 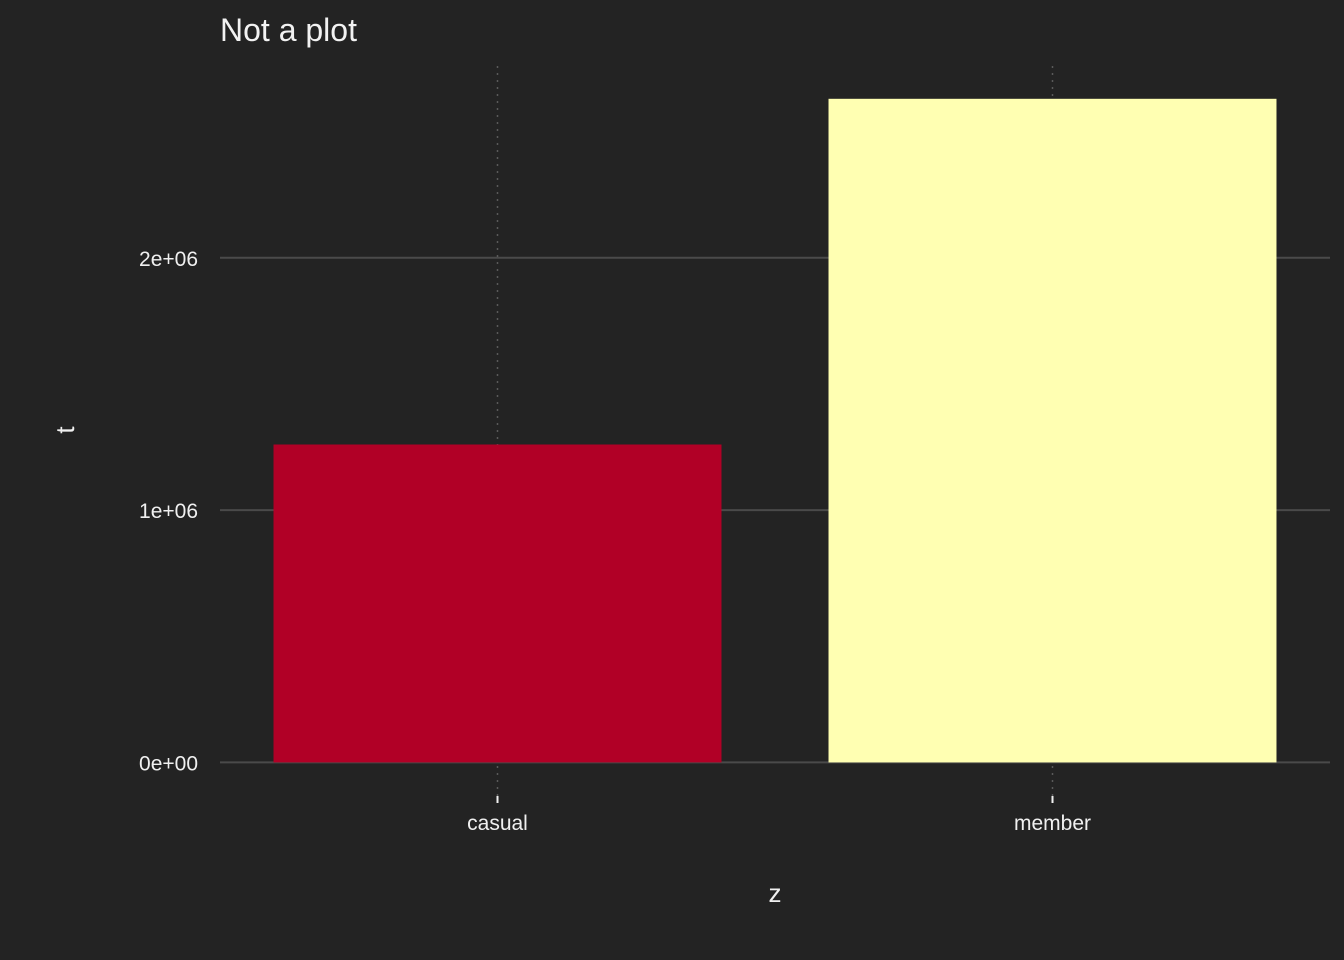 What do you see at coordinates (168, 259) in the screenshot?
I see `y-tick-label-2: 2e+06` at bounding box center [168, 259].